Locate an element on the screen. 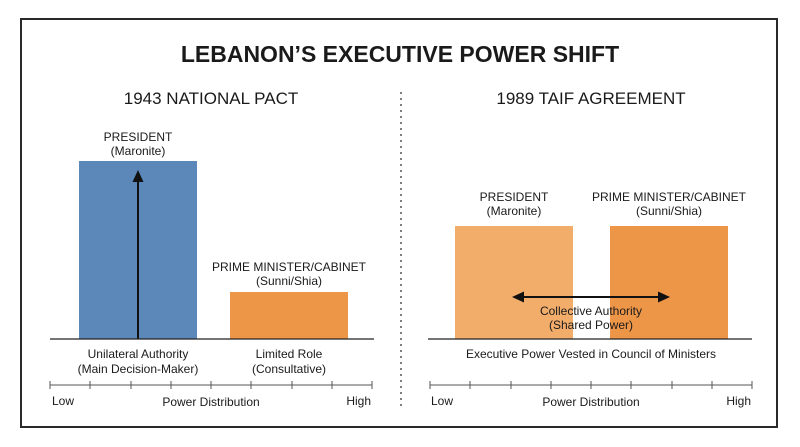 The image size is (800, 447). right-cabinet-sub: (Sunni/Shia) is located at coordinates (669, 211).